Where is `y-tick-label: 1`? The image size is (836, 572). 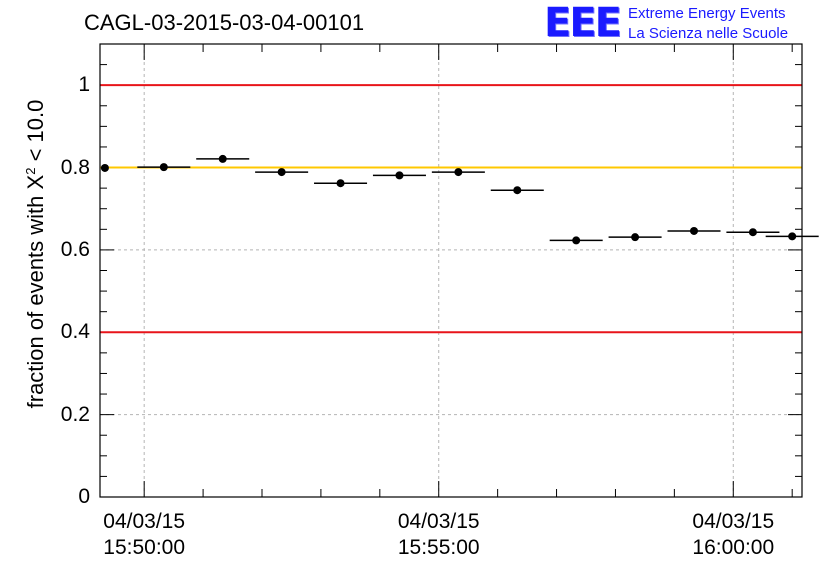
y-tick-label: 1 is located at coordinates (84, 85).